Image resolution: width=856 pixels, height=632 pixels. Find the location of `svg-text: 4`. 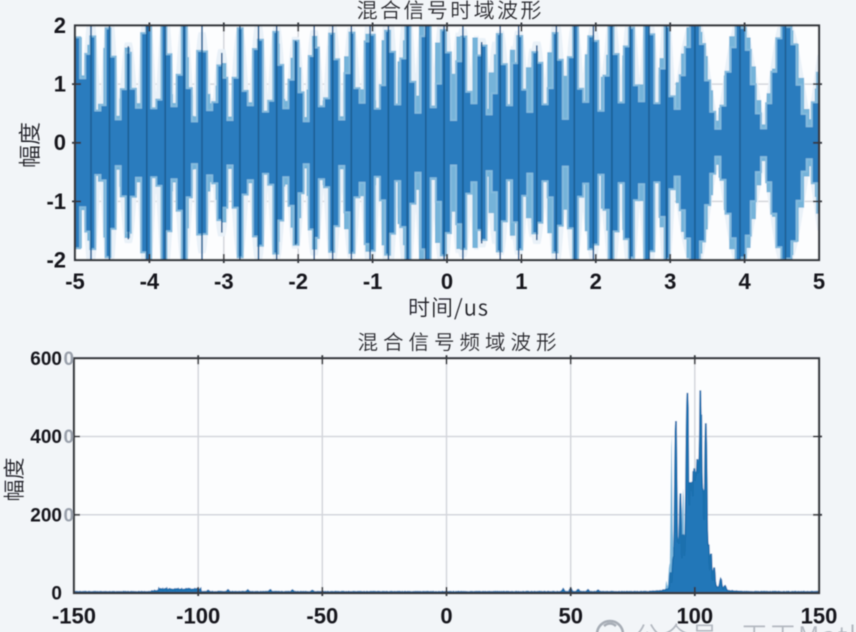

svg-text: 4 is located at coordinates (744, 281).